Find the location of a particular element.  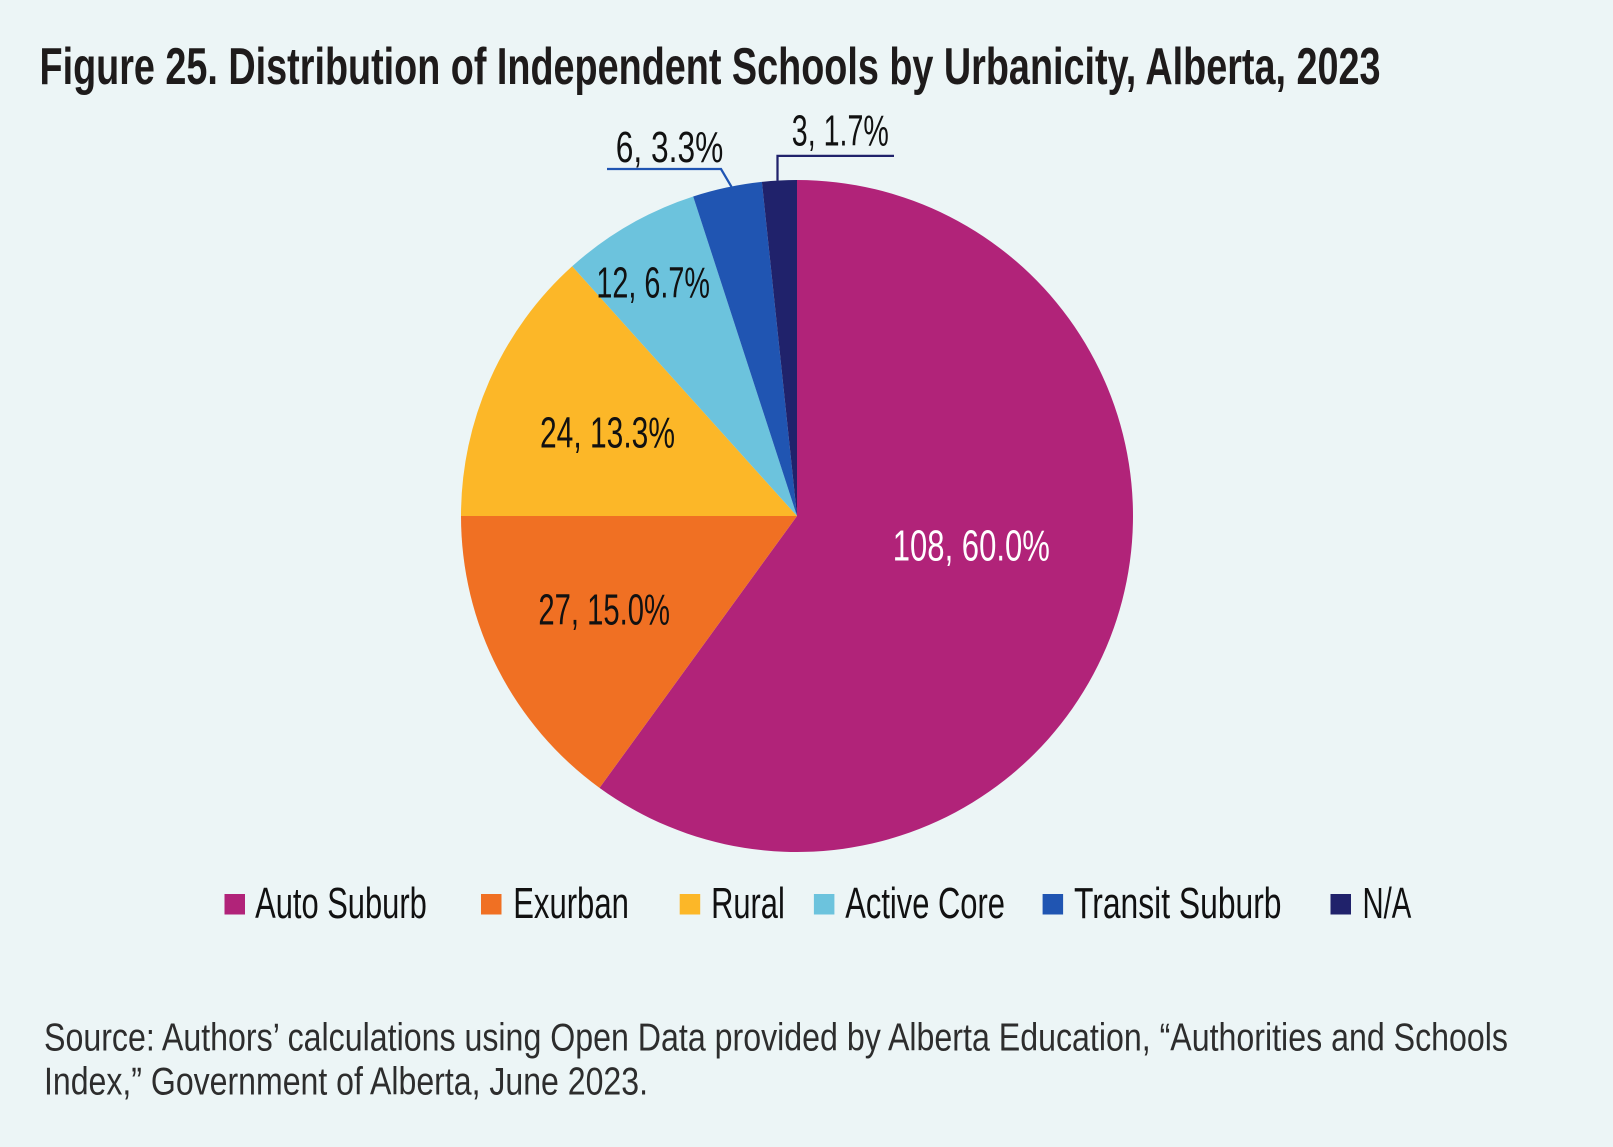

svg-text: Exurban is located at coordinates (571, 904).